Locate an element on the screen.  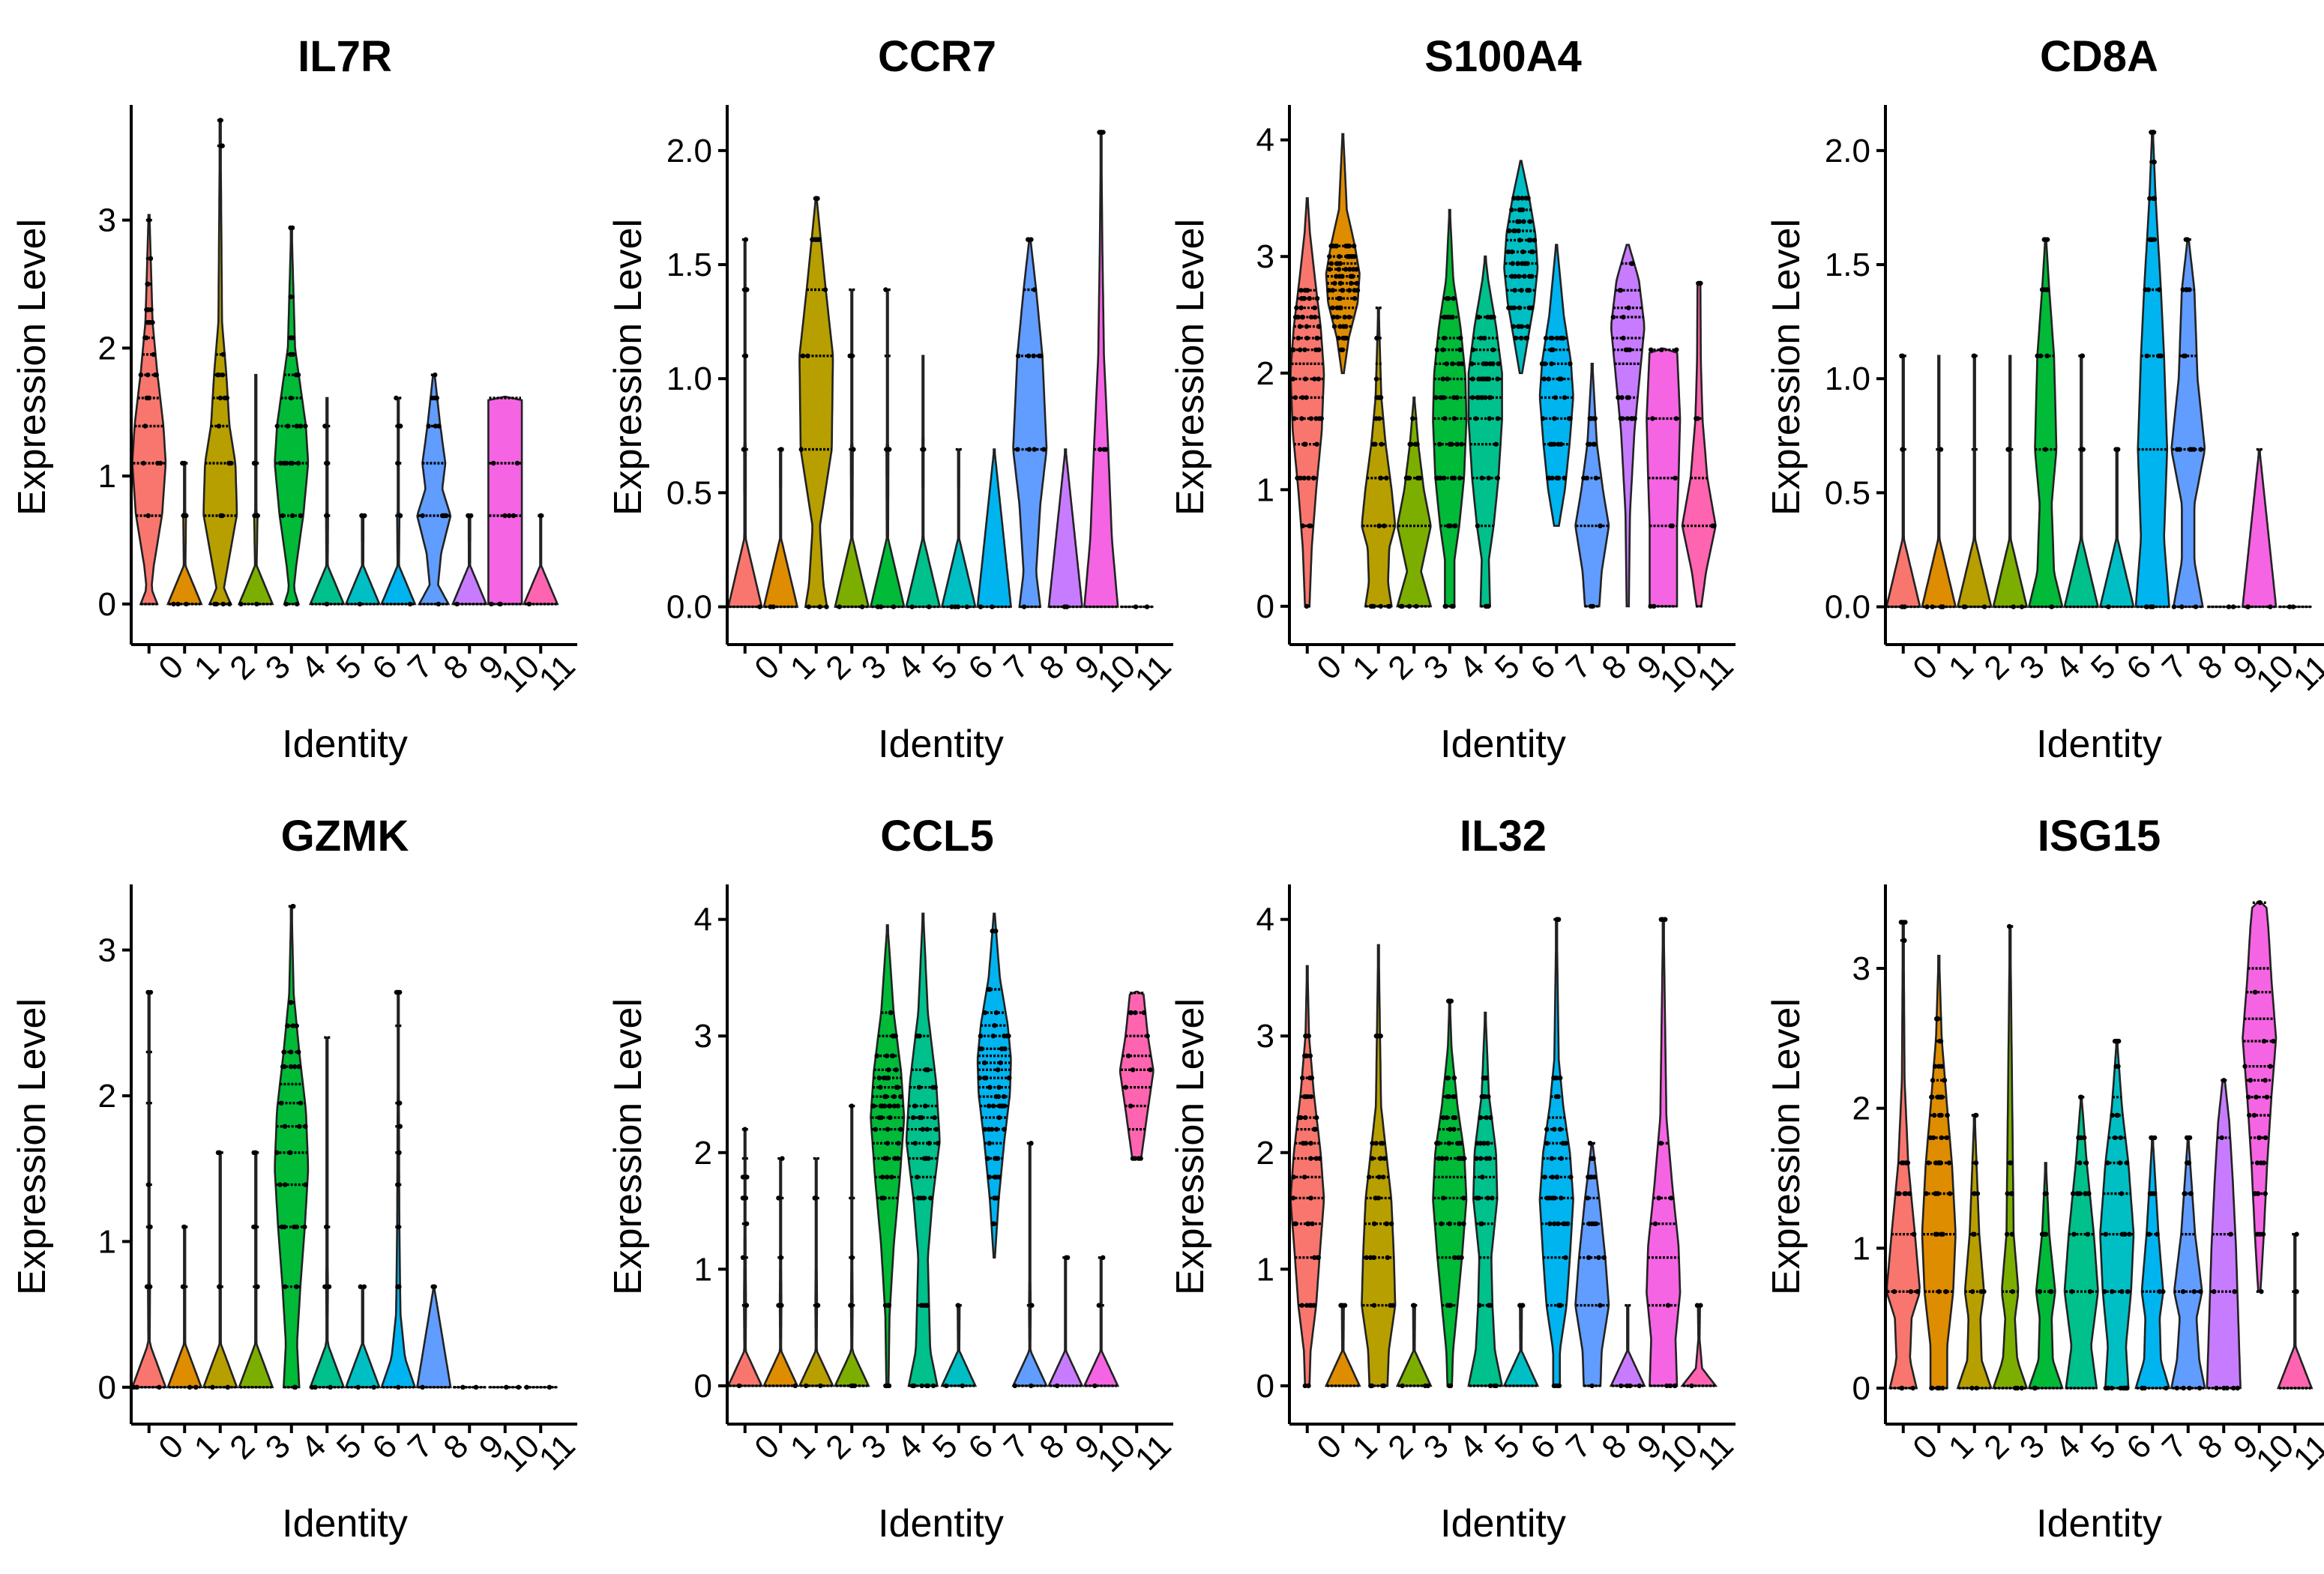
x-tick-label: 8 is located at coordinates (455, 1446).